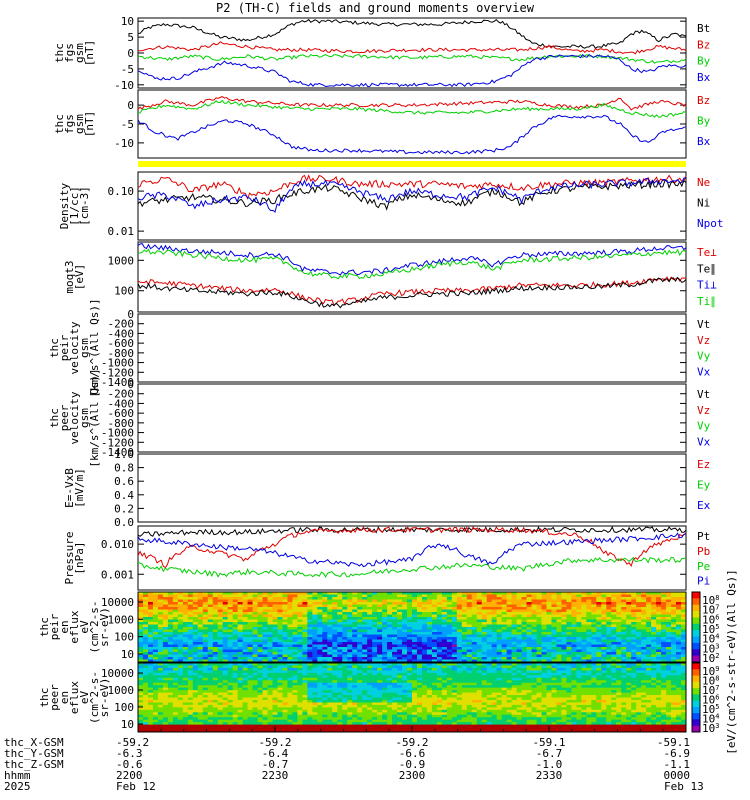 The height and width of the screenshot is (800, 750). What do you see at coordinates (127, 724) in the screenshot?
I see `panel-10-tick-label: 10` at bounding box center [127, 724].